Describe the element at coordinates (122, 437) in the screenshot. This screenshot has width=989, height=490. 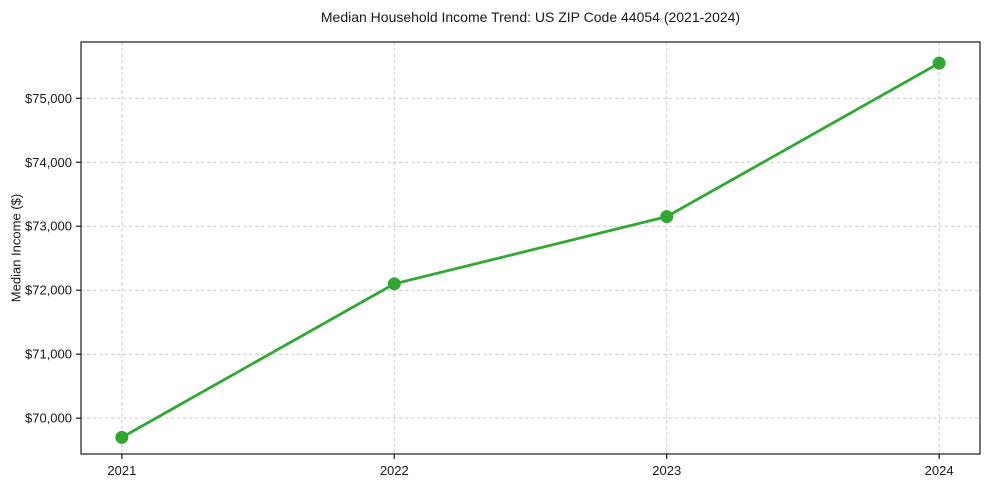
I see `data-point-2021` at that location.